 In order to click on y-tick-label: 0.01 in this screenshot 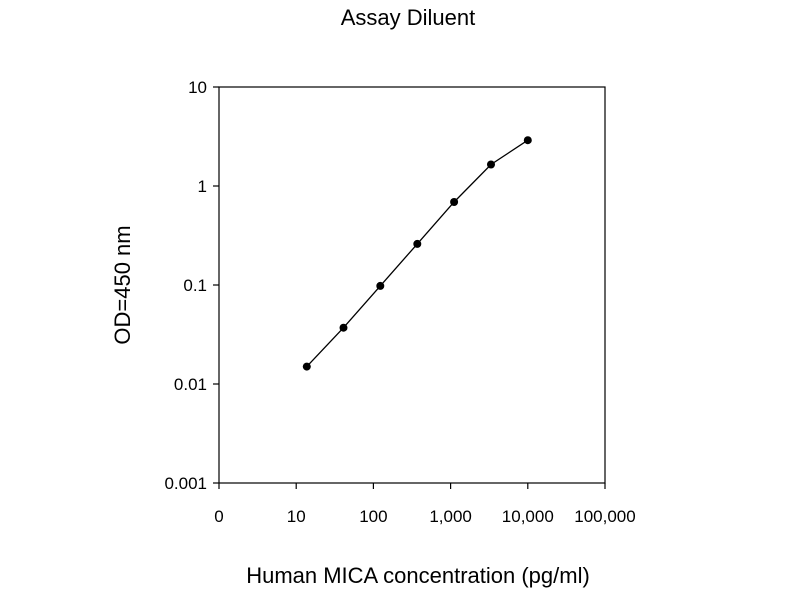, I will do `click(190, 384)`.